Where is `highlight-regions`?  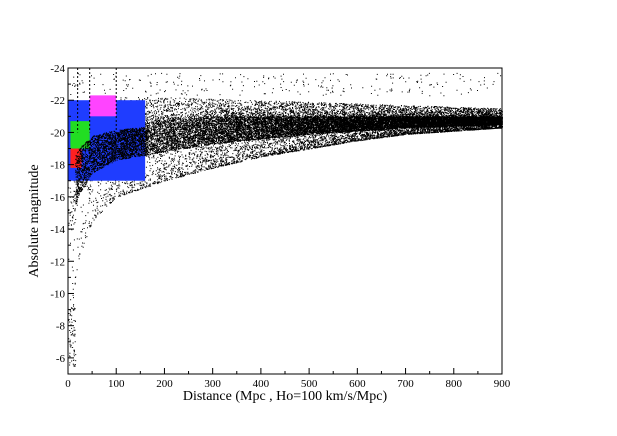 highlight-regions is located at coordinates (108, 150).